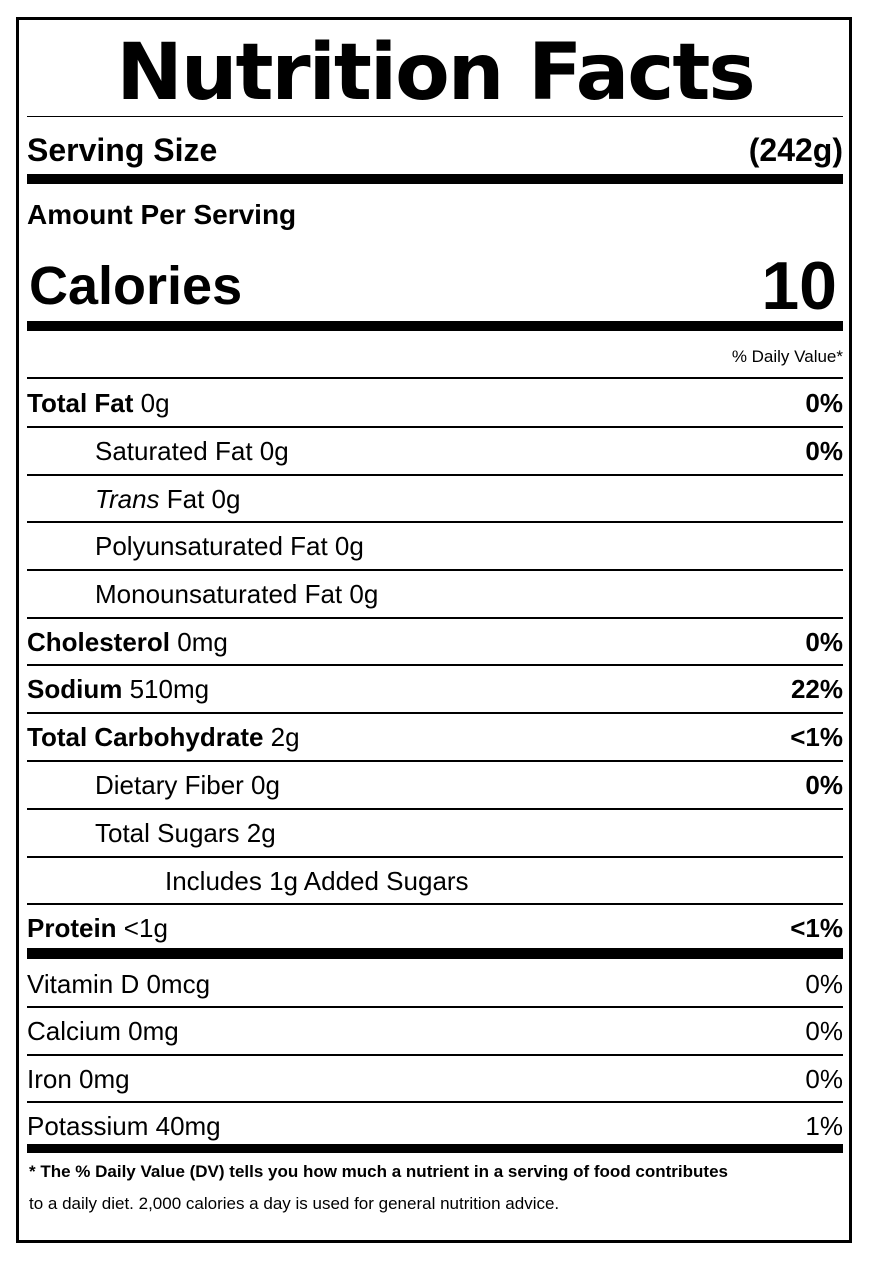 The height and width of the screenshot is (1264, 872). I want to click on protein-row: Protein <1g <1%, so click(435, 928).